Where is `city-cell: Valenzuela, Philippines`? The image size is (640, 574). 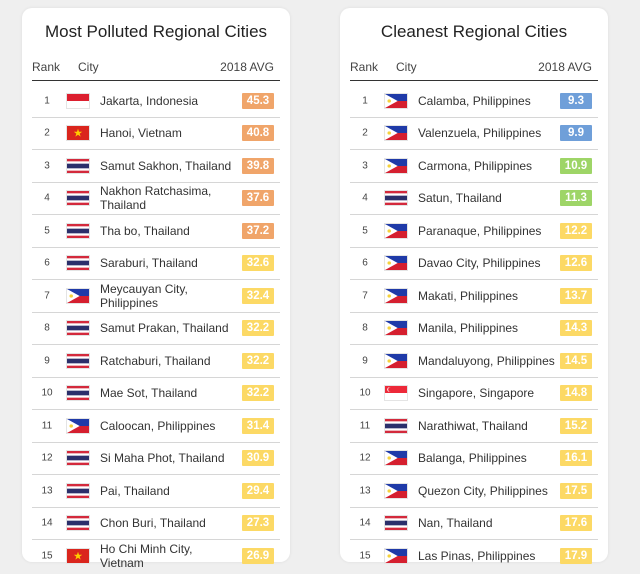
city-cell: Valenzuela, Philippines is located at coordinates (480, 133).